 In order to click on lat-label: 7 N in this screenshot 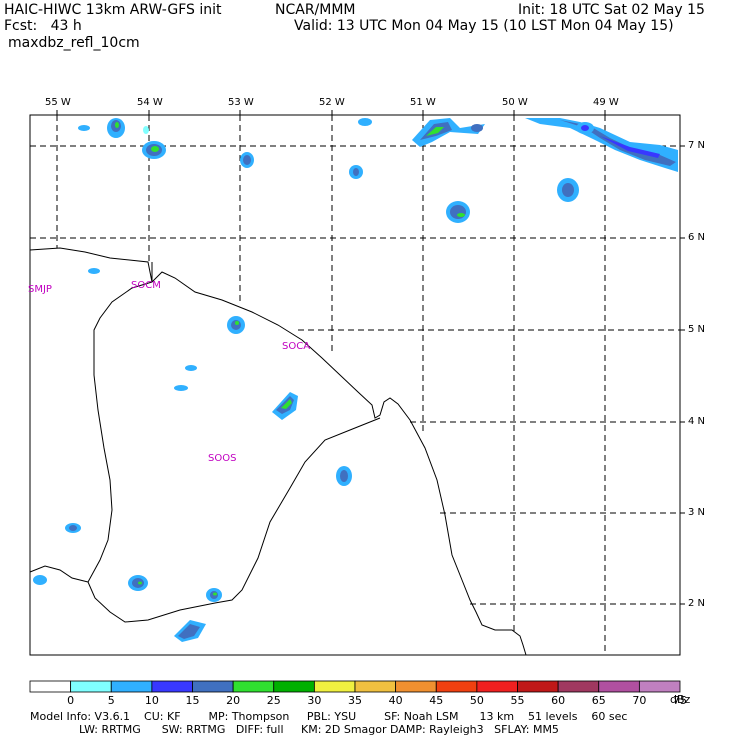, I will do `click(697, 145)`.